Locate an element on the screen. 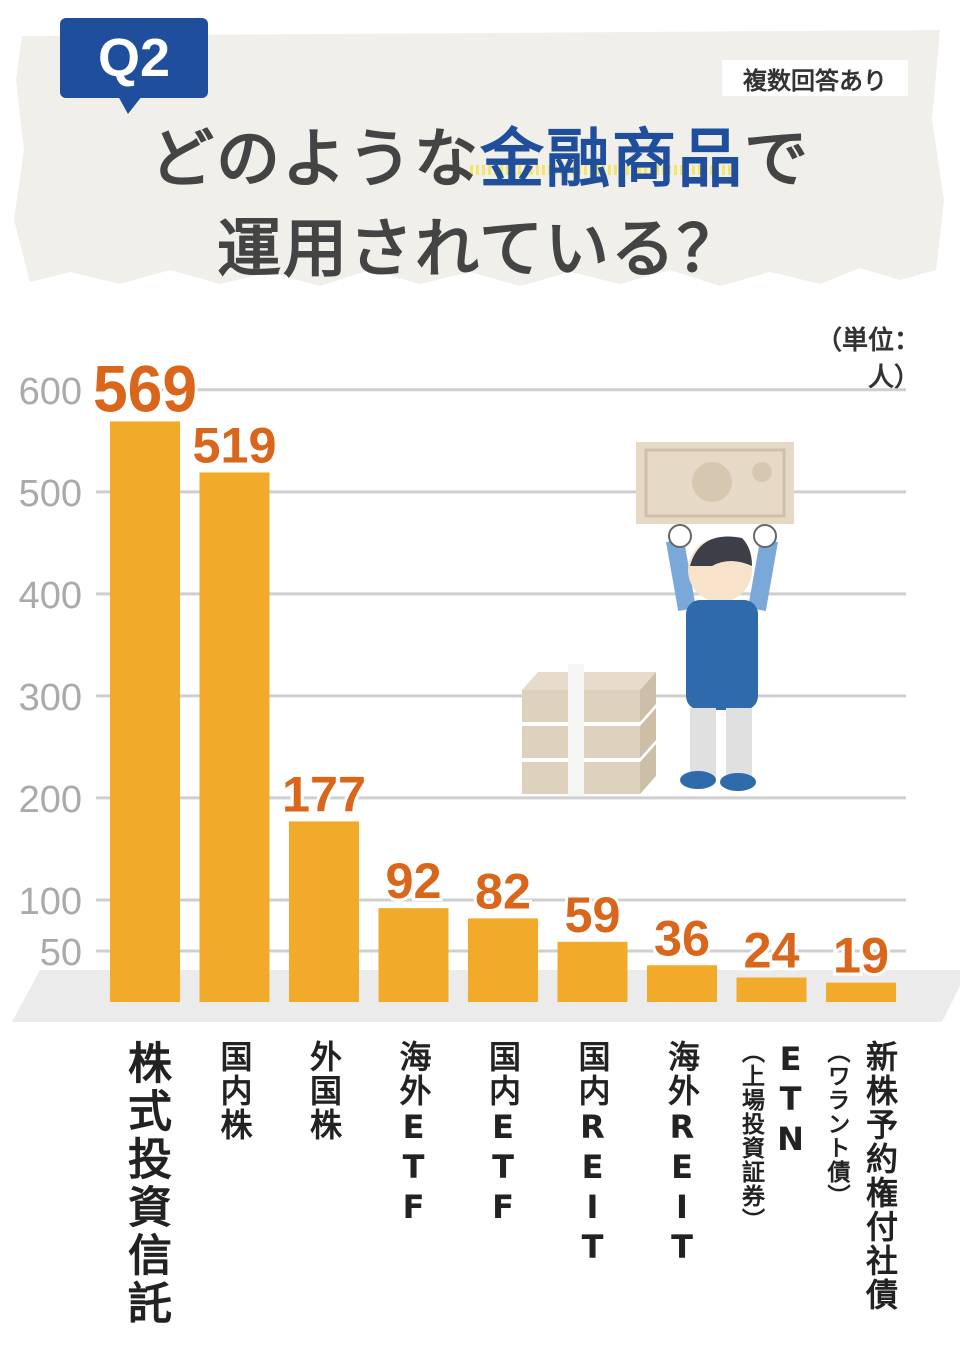  multiple-answers-note: 複数回答あり is located at coordinates (815, 78).